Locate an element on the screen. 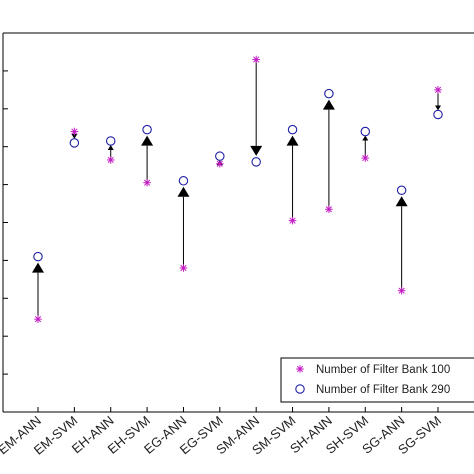 The image size is (474, 474). legend-box is located at coordinates (377, 380).